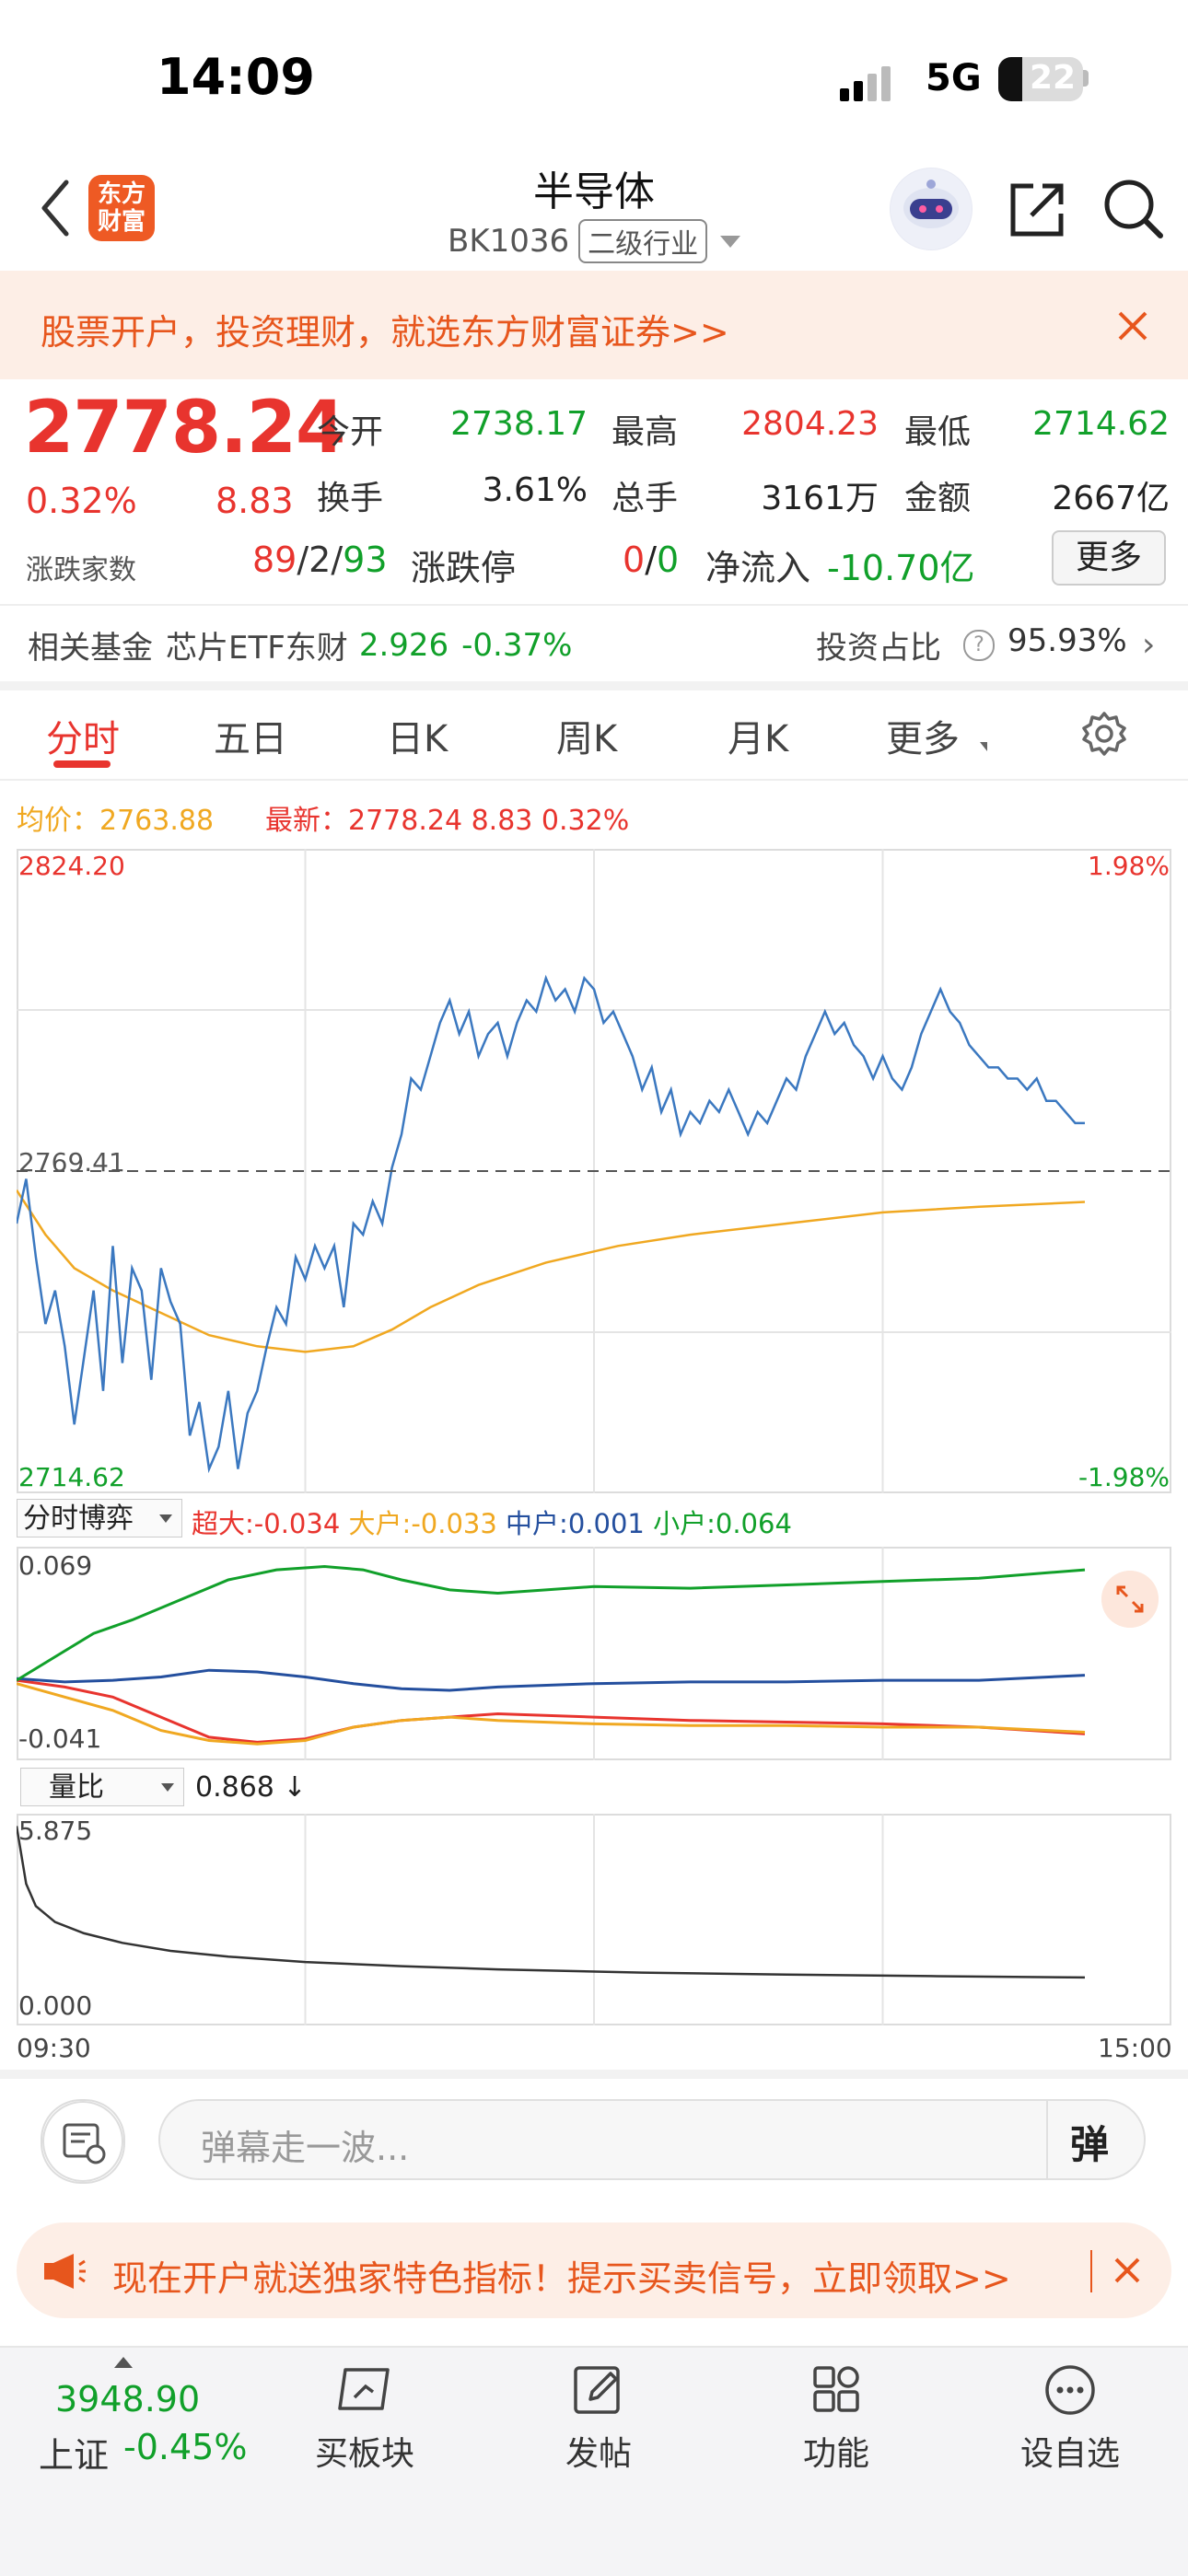 The width and height of the screenshot is (1188, 2576). I want to click on sector-code-row: BK1036 二级行业, so click(594, 241).